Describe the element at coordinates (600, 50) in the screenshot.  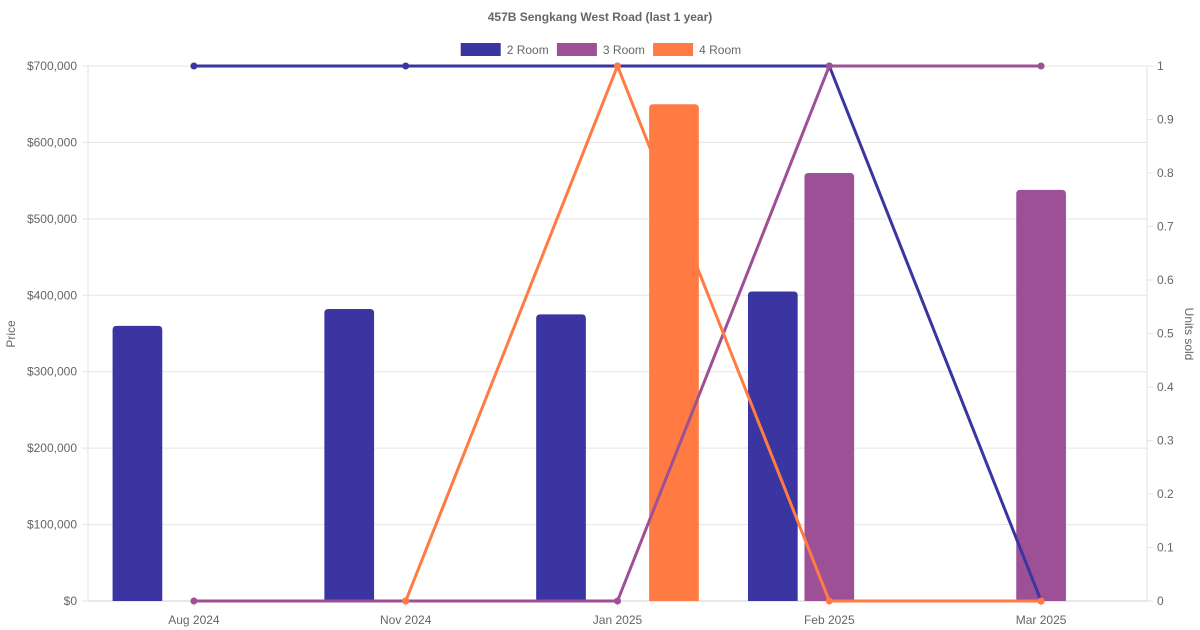
I see `legend: 2 Room 3 Room 4 Room` at that location.